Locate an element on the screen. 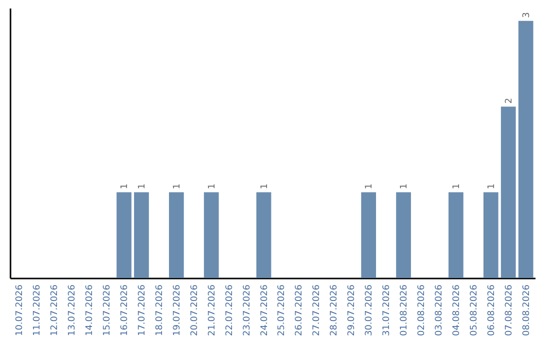  x-tick-label: 29.07.2026 is located at coordinates (352, 310).